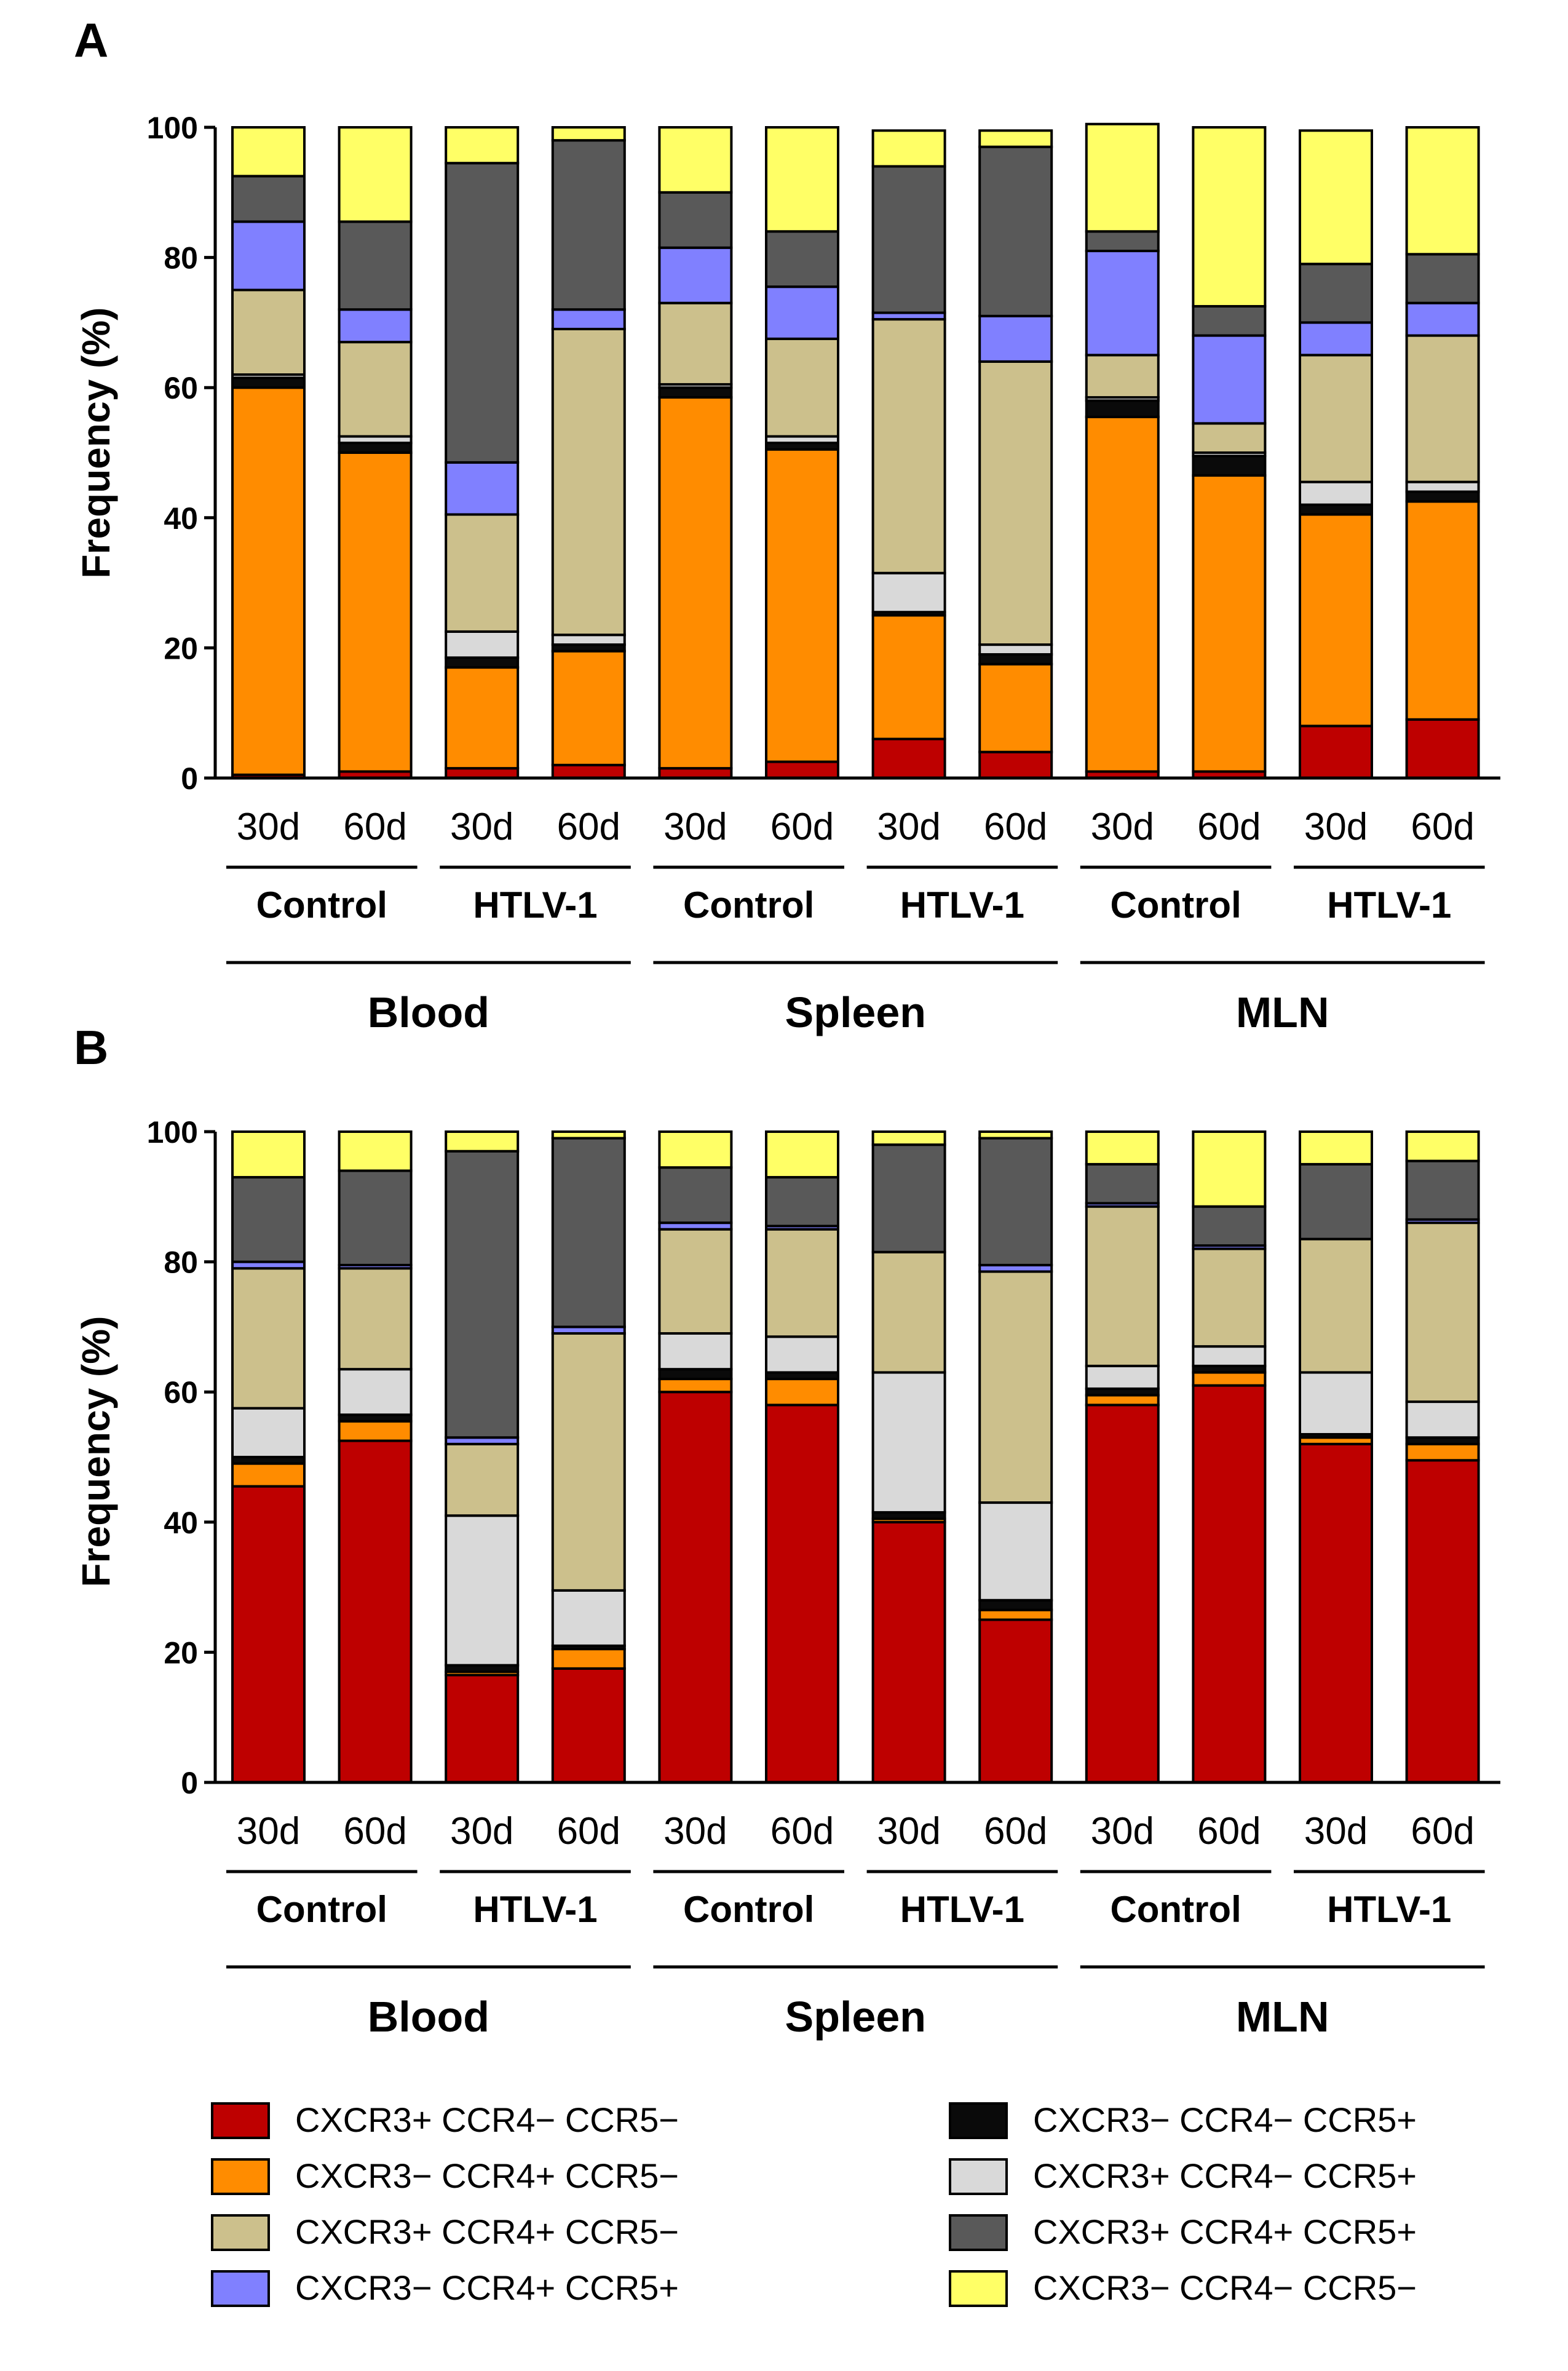  I want to click on legend-item: CXCR3+ CCR4− CCR5−, so click(445, 2119).